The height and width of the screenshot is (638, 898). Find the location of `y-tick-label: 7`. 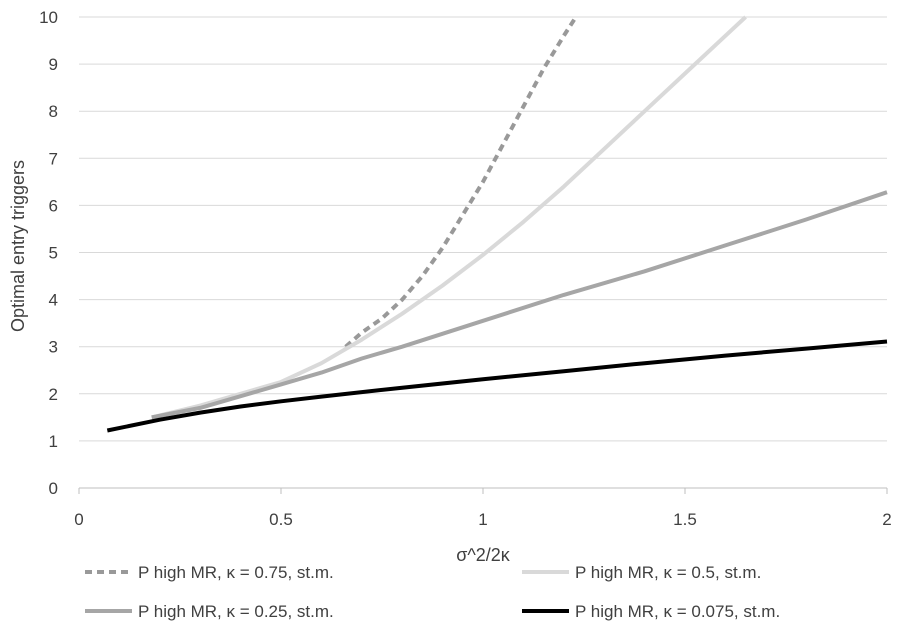

y-tick-label: 7 is located at coordinates (53, 158).